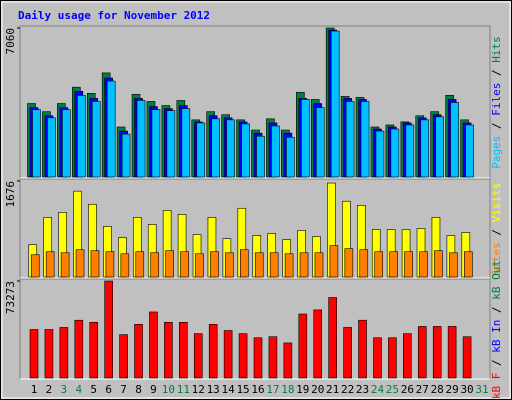  What do you see at coordinates (213, 389) in the screenshot?
I see `x-tick-label: 13` at bounding box center [213, 389].